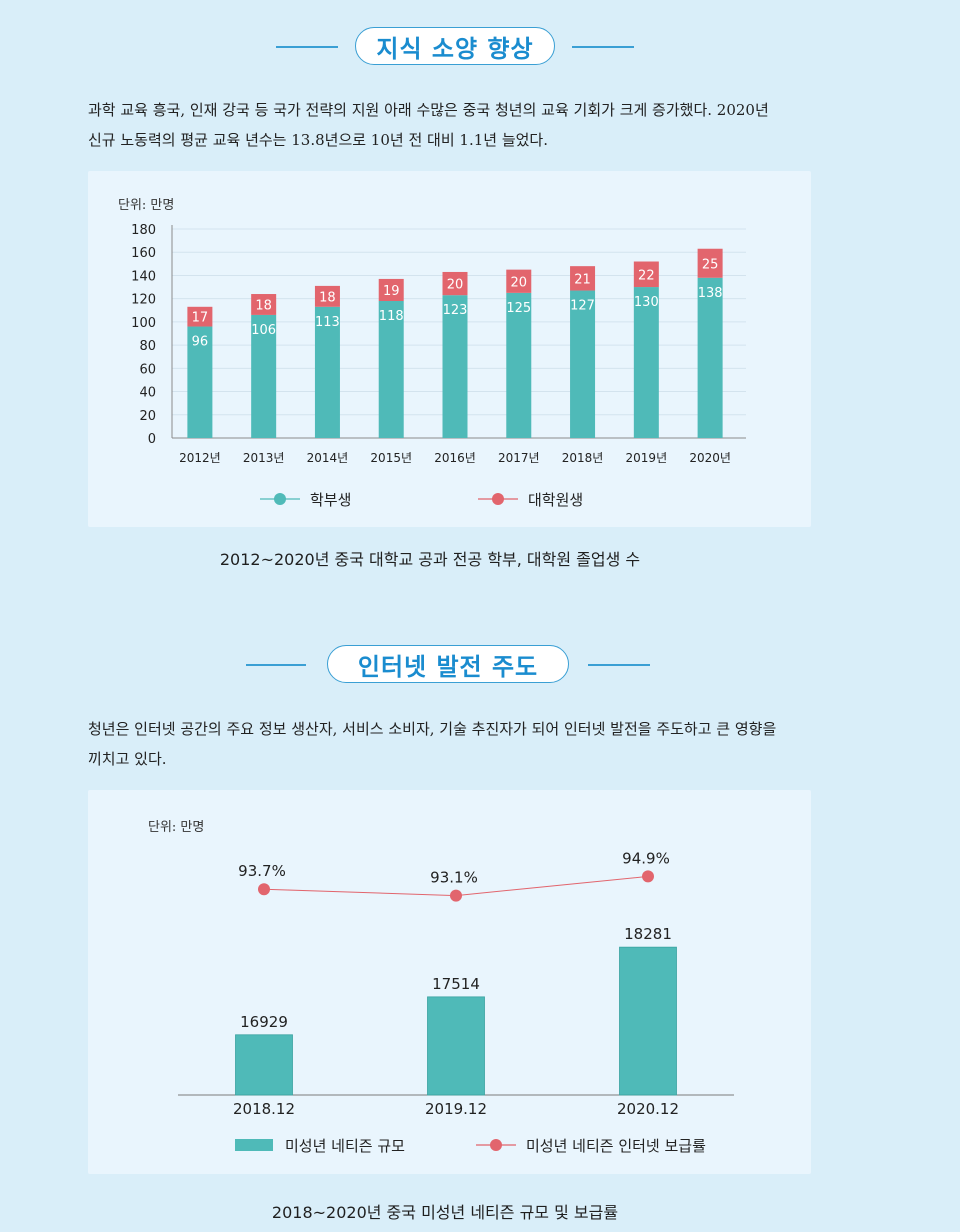 Image resolution: width=960 pixels, height=1232 pixels. Describe the element at coordinates (143, 276) in the screenshot. I see `y-tick-label: 140` at that location.